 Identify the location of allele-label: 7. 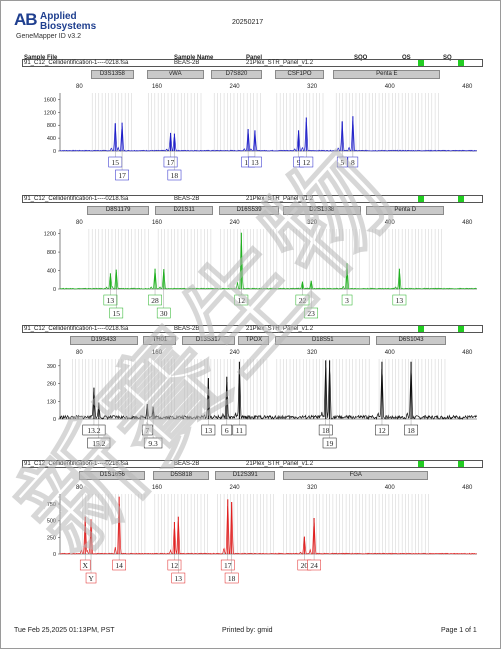
(147, 430).